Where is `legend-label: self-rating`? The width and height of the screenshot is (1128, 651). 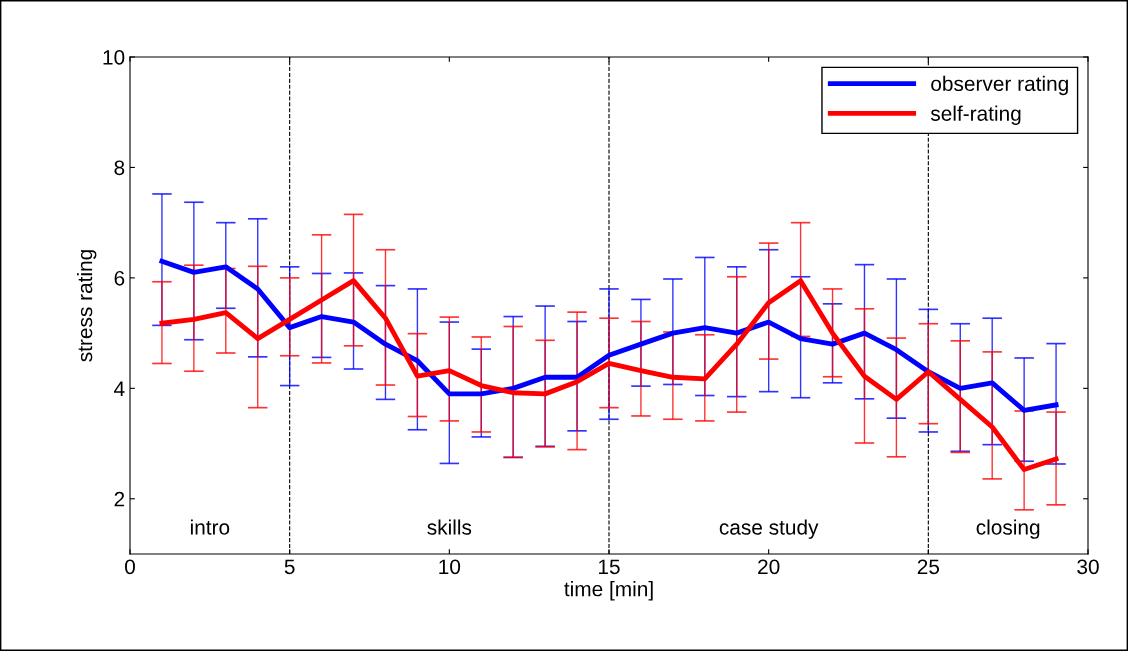
legend-label: self-rating is located at coordinates (975, 115).